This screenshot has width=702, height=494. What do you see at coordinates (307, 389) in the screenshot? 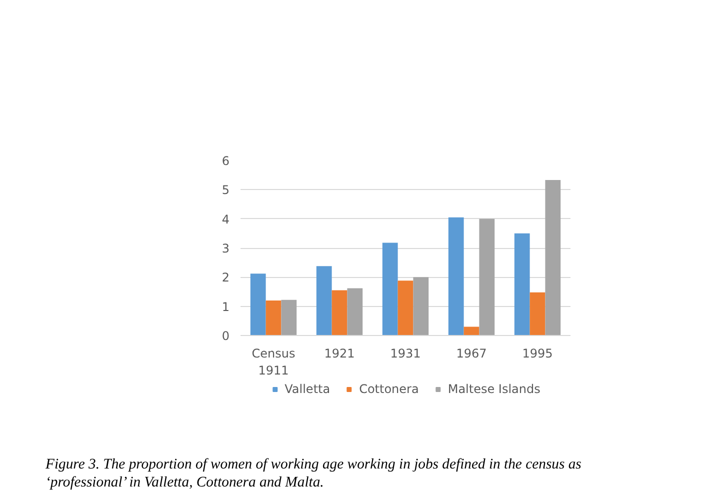
I see `legend-label: Valletta` at bounding box center [307, 389].